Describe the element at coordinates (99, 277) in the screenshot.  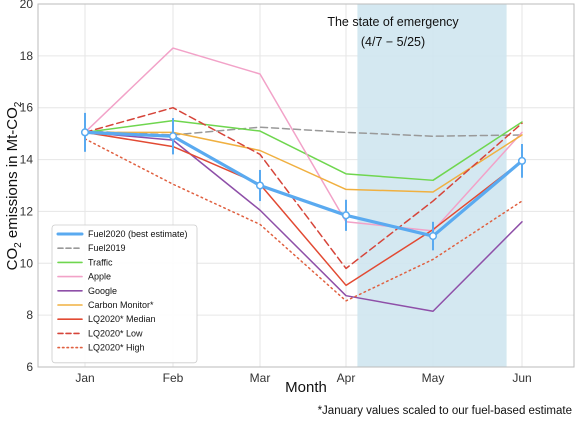
I see `legend-label: Apple` at that location.